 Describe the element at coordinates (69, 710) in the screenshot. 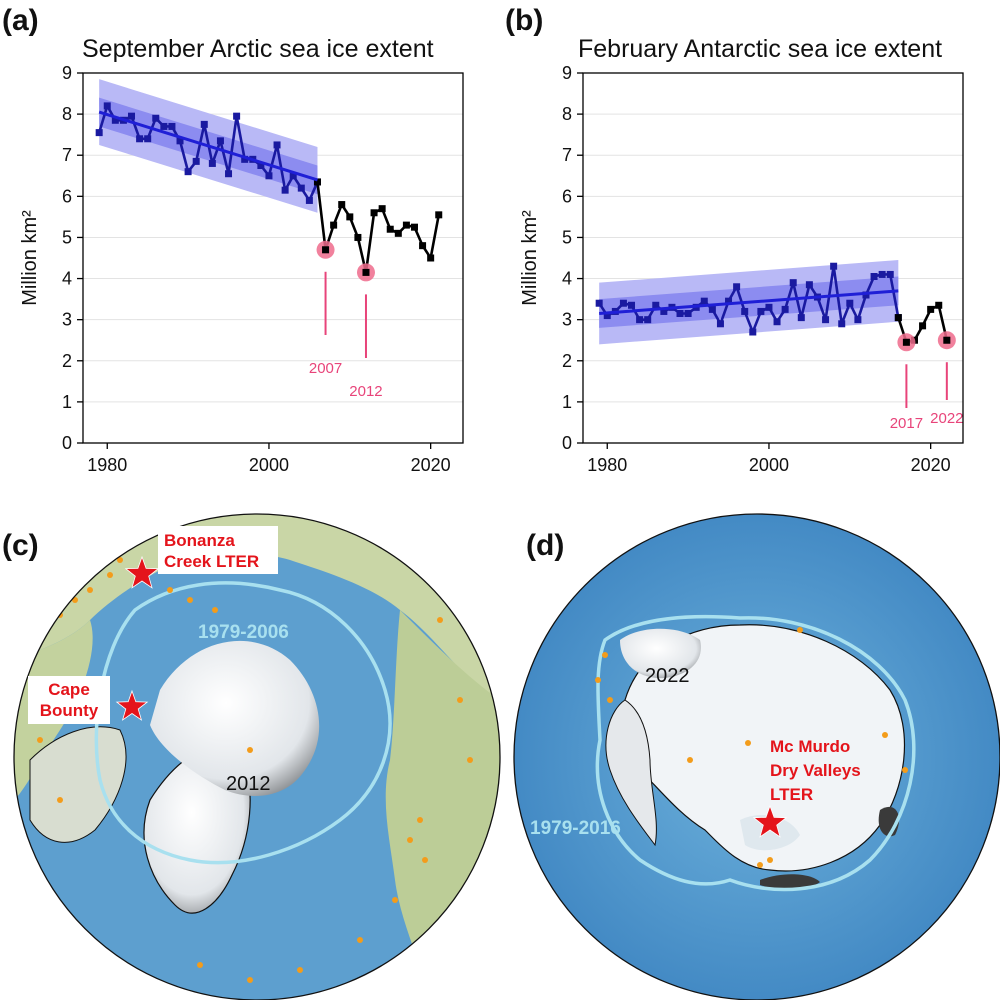

I see `site-label-cape-bounty-line2: Bounty` at that location.